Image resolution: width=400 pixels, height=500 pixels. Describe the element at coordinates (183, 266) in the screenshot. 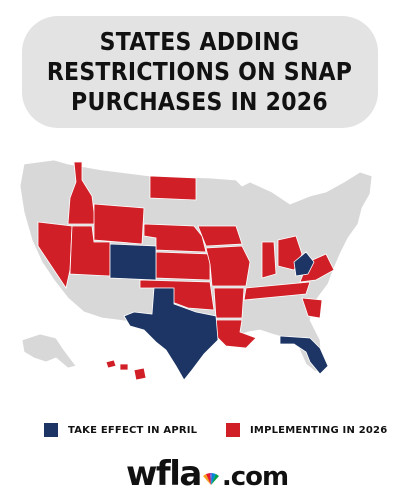

I see `state-kansas` at that location.